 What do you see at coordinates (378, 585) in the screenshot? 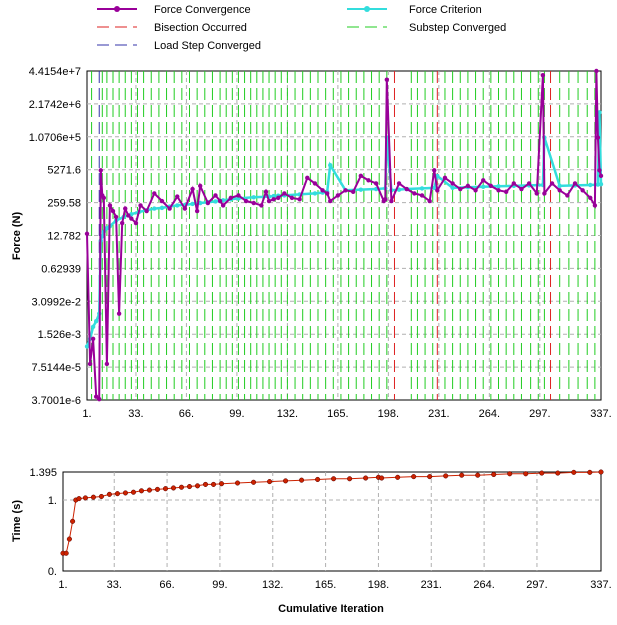
I see `time-x-tick-label: 198.` at bounding box center [378, 585].